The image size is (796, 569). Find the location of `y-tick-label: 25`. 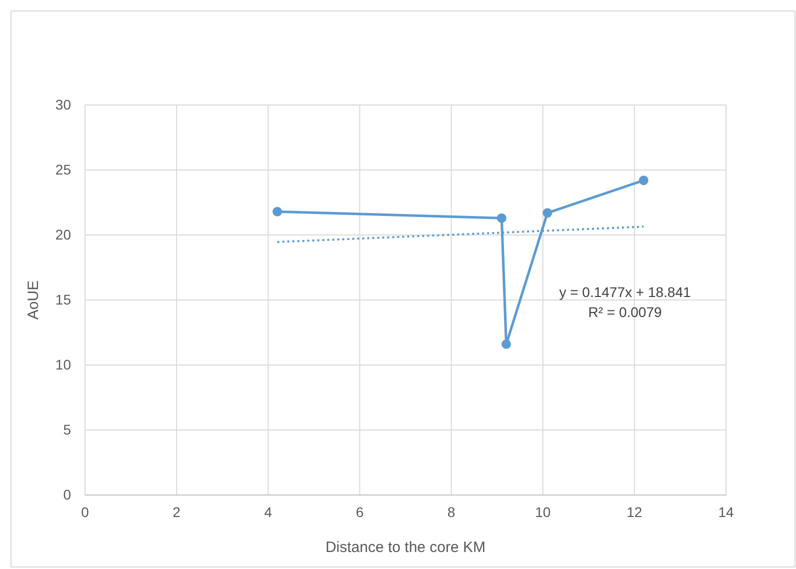

y-tick-label: 25 is located at coordinates (63, 169).